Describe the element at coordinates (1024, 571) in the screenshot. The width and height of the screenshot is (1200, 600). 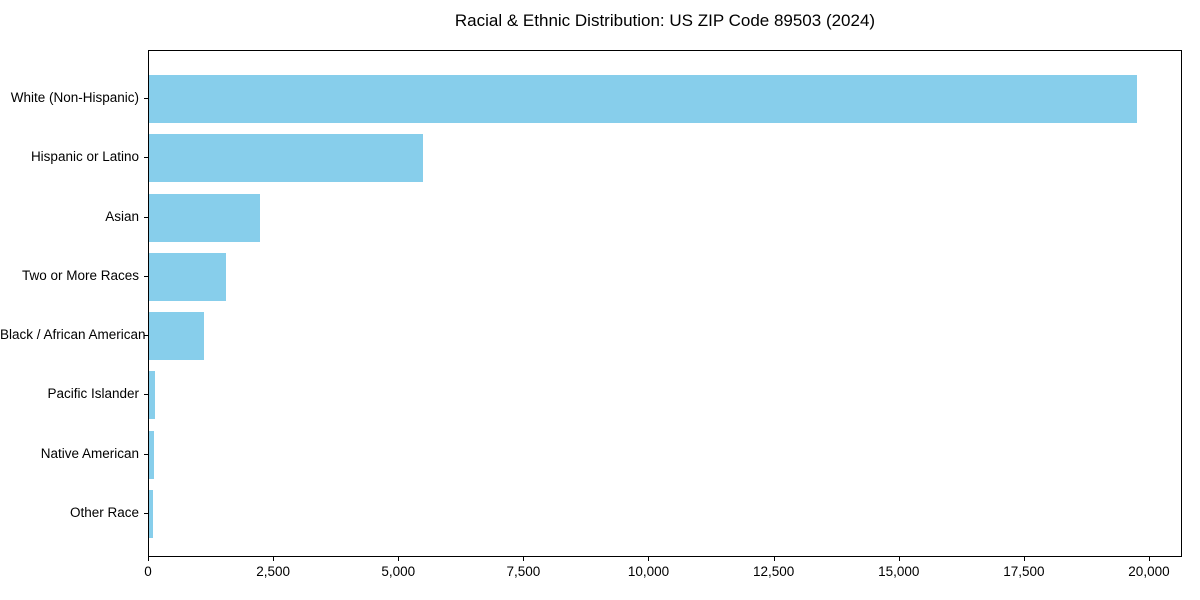
I see `x-tick-label: 17,500` at that location.